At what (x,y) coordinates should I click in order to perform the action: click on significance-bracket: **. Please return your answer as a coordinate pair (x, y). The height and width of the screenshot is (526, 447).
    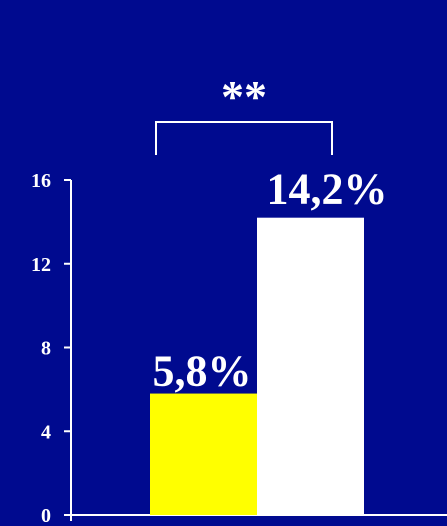
    Looking at the image, I should click on (244, 113).